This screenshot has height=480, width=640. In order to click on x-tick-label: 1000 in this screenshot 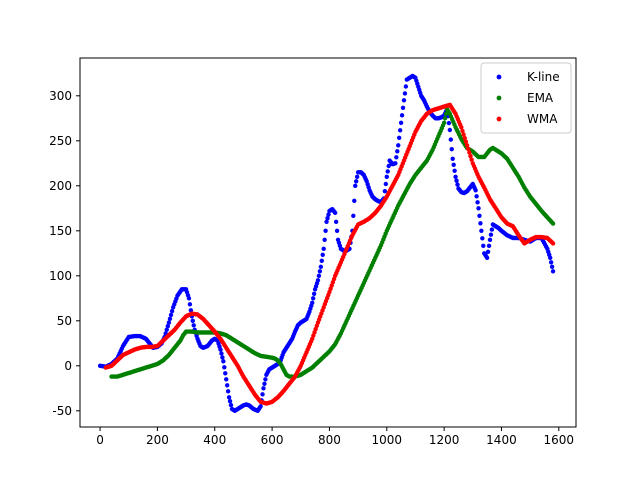, I will do `click(387, 440)`.